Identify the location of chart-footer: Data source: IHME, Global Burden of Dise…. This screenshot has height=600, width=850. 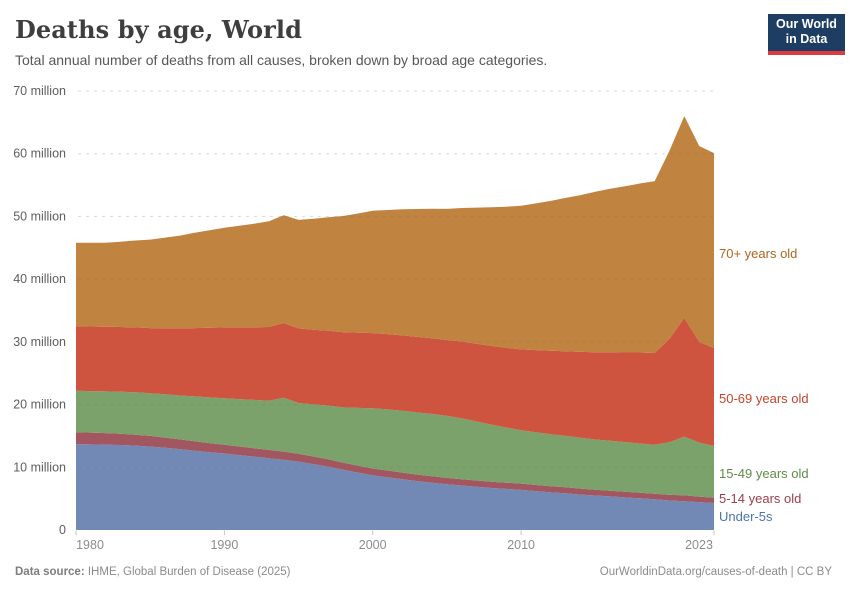
(423, 572).